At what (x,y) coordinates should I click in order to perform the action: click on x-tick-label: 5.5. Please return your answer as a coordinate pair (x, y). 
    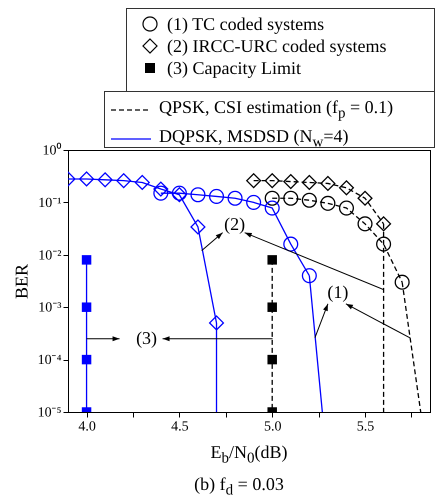
    Looking at the image, I should click on (365, 427).